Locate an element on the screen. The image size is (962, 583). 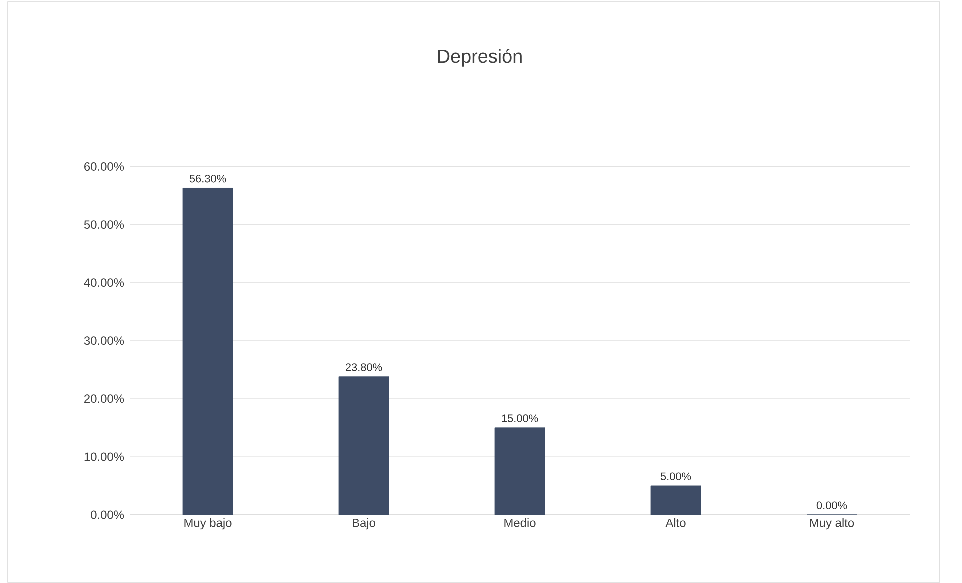
y-tick-label: 30.00% is located at coordinates (104, 341).